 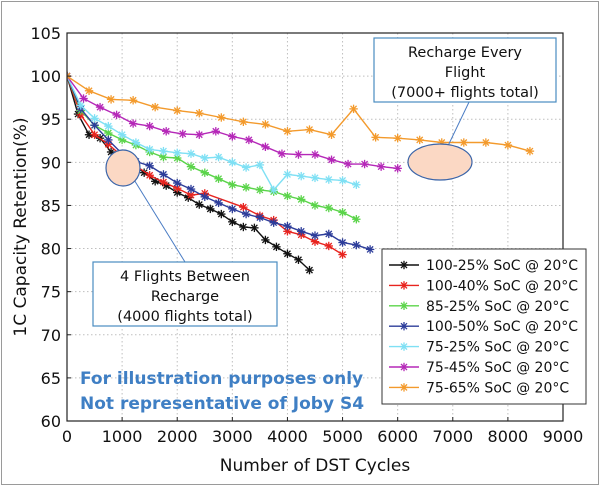 I want to click on y-tick-label: 100, so click(x=45, y=76).